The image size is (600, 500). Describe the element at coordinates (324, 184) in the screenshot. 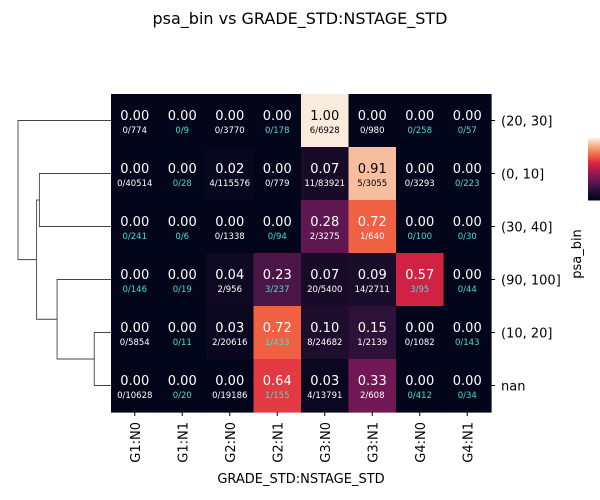

I see `cell-count: 11/83921` at that location.